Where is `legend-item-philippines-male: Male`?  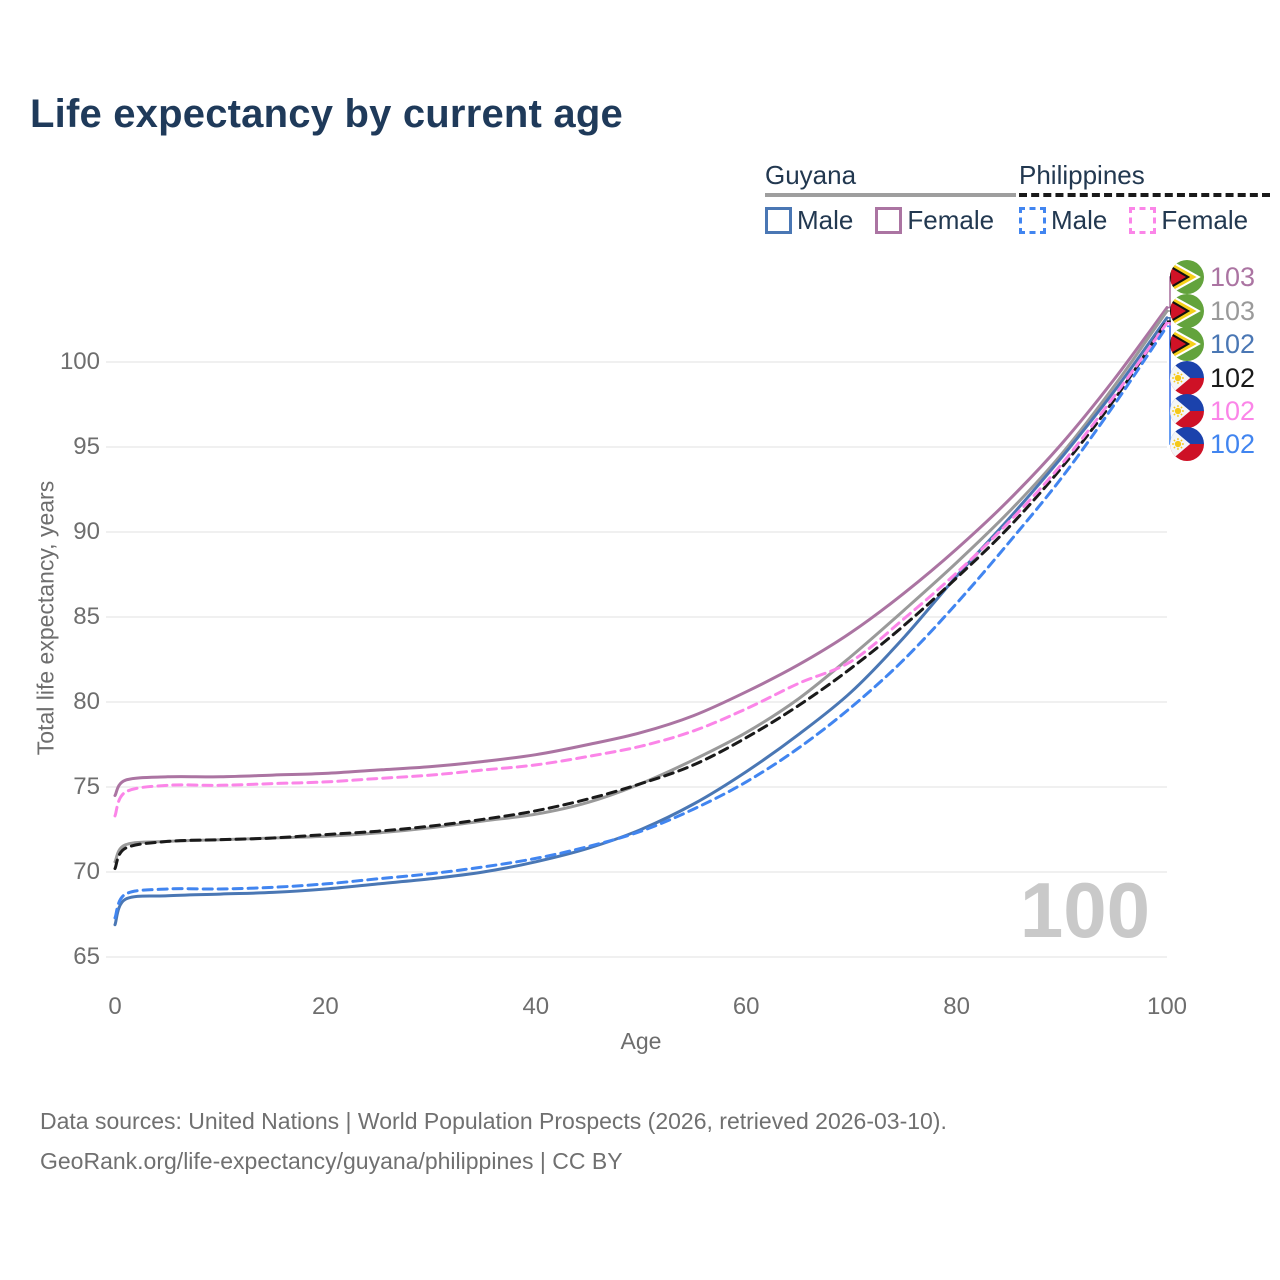 legend-item-philippines-male: Male is located at coordinates (1063, 220).